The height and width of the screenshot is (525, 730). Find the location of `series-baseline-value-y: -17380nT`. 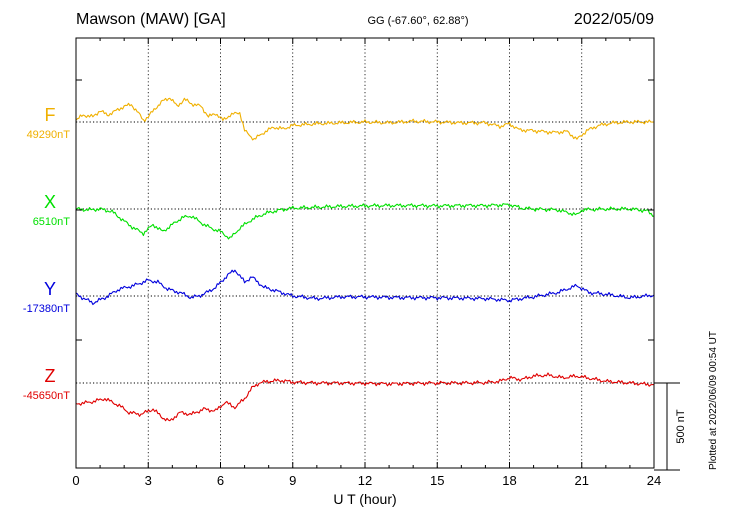

series-baseline-value-y: -17380nT is located at coordinates (46, 309).